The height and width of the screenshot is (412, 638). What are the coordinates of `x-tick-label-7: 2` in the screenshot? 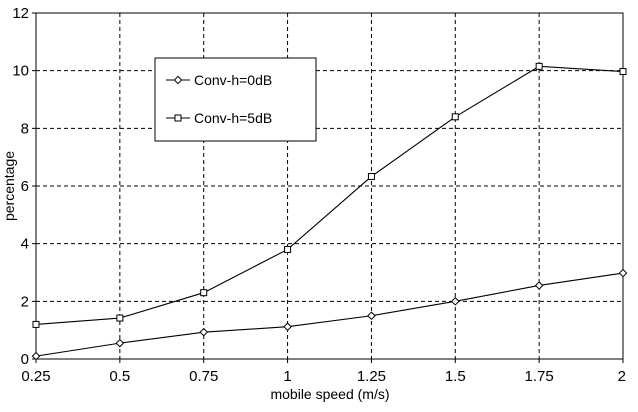 It's located at (622, 376).